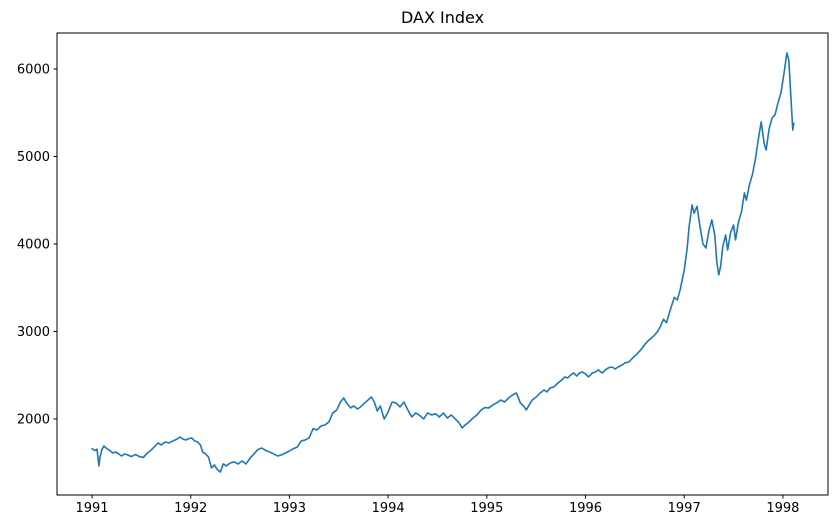  What do you see at coordinates (33, 157) in the screenshot?
I see `y-tick-label: 5000` at bounding box center [33, 157].